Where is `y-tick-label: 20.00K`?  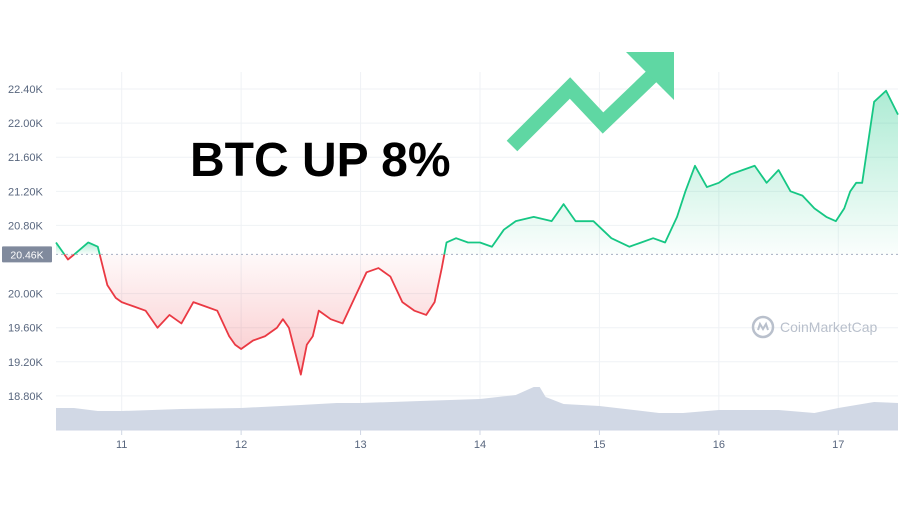 y-tick-label: 20.00K is located at coordinates (26, 295).